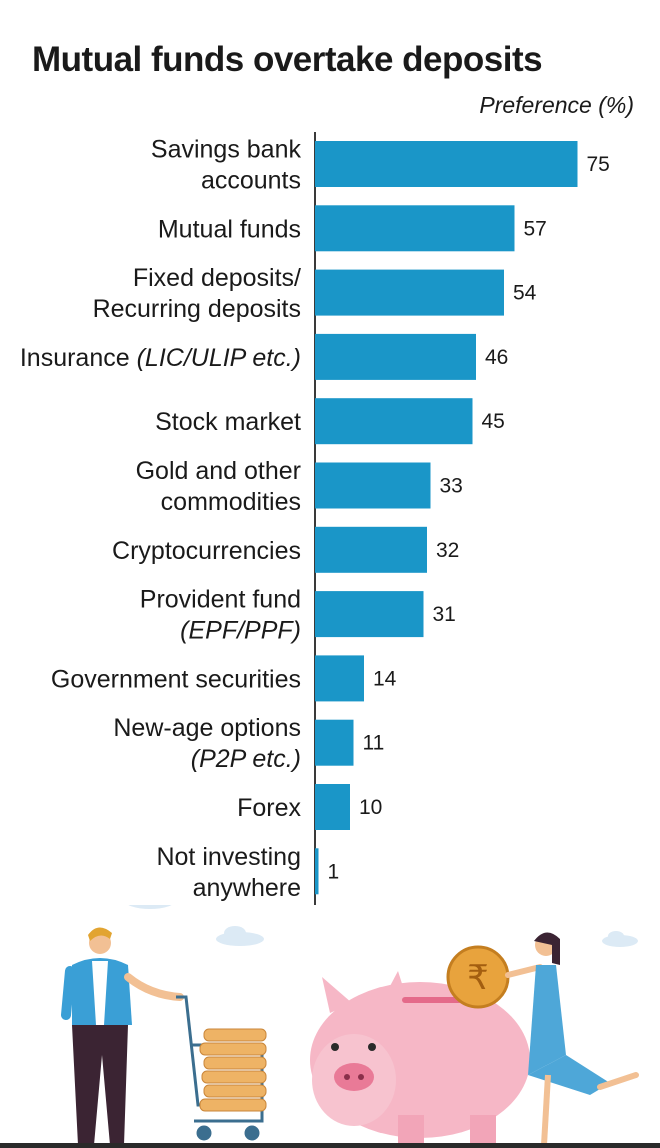  I want to click on data-label: 11, so click(374, 743).